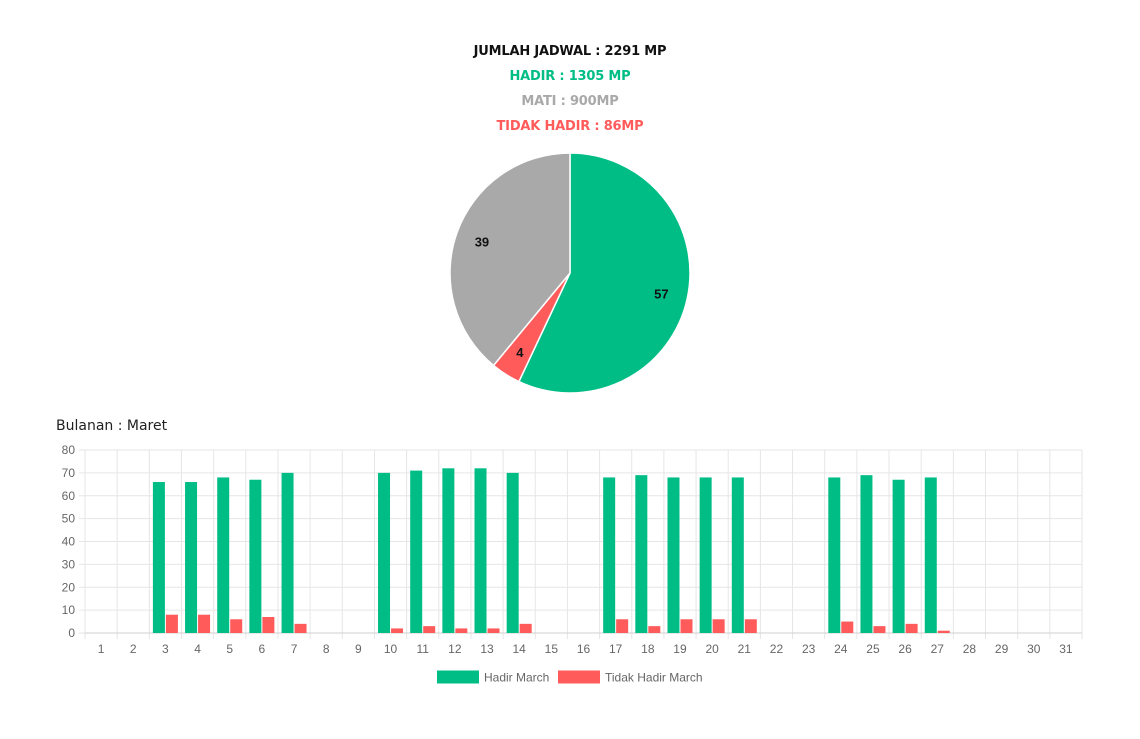 This screenshot has height=739, width=1140. I want to click on x-tick-label: 21, so click(745, 649).